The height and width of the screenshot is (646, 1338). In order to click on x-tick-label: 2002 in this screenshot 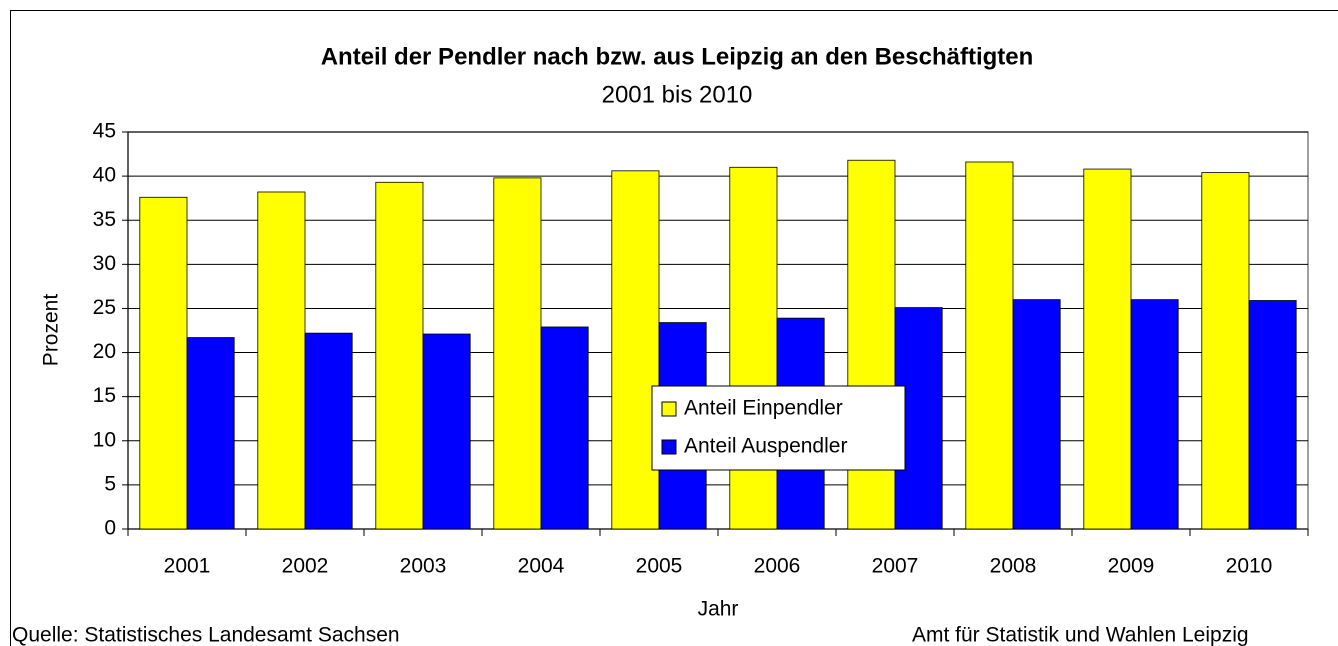, I will do `click(305, 566)`.